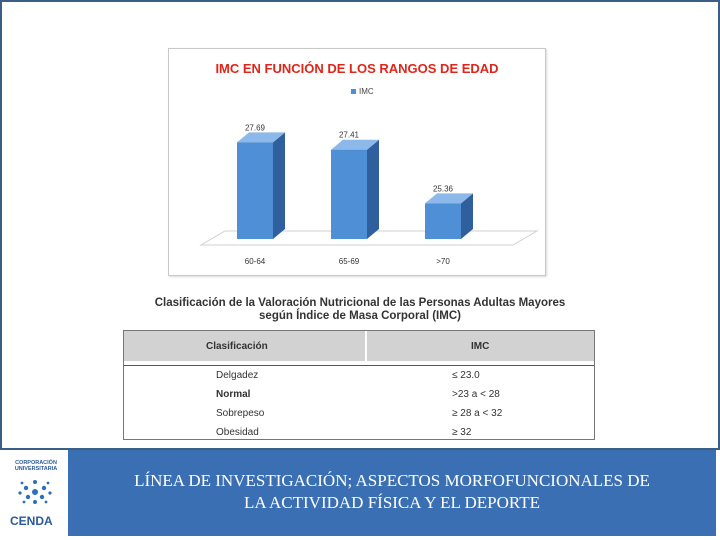 The image size is (720, 540). Describe the element at coordinates (359, 413) in the screenshot. I see `table-row: Sobrepeso ≥ 28 a < 32` at that location.